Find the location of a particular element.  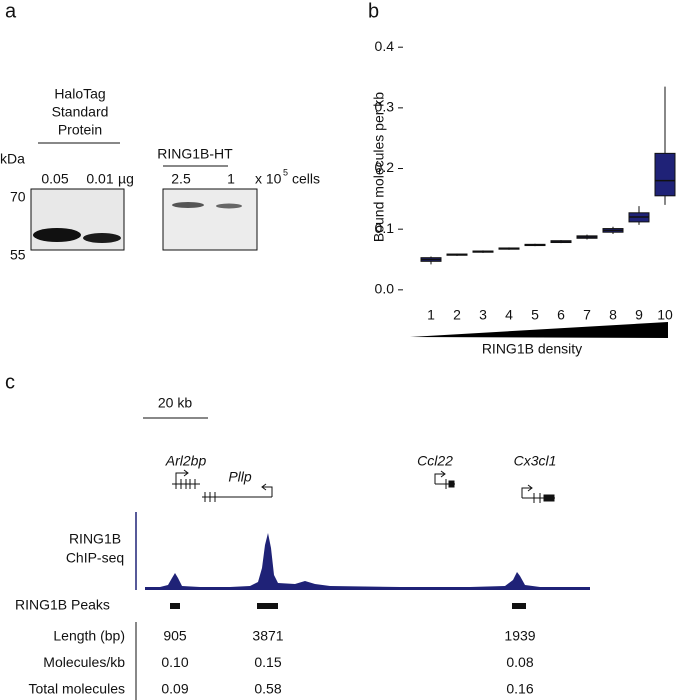

gene-name: Ccl22 is located at coordinates (435, 461).